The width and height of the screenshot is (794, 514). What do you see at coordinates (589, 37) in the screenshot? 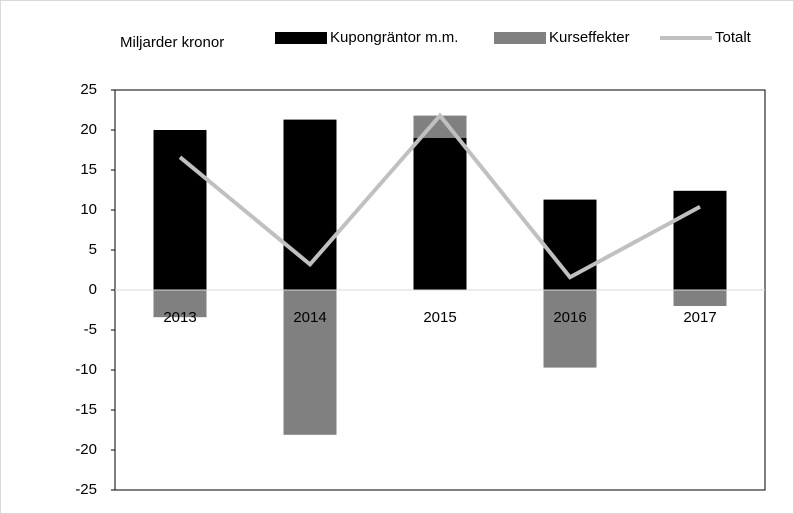
I see `legend-label: Kurseffekter` at bounding box center [589, 37].